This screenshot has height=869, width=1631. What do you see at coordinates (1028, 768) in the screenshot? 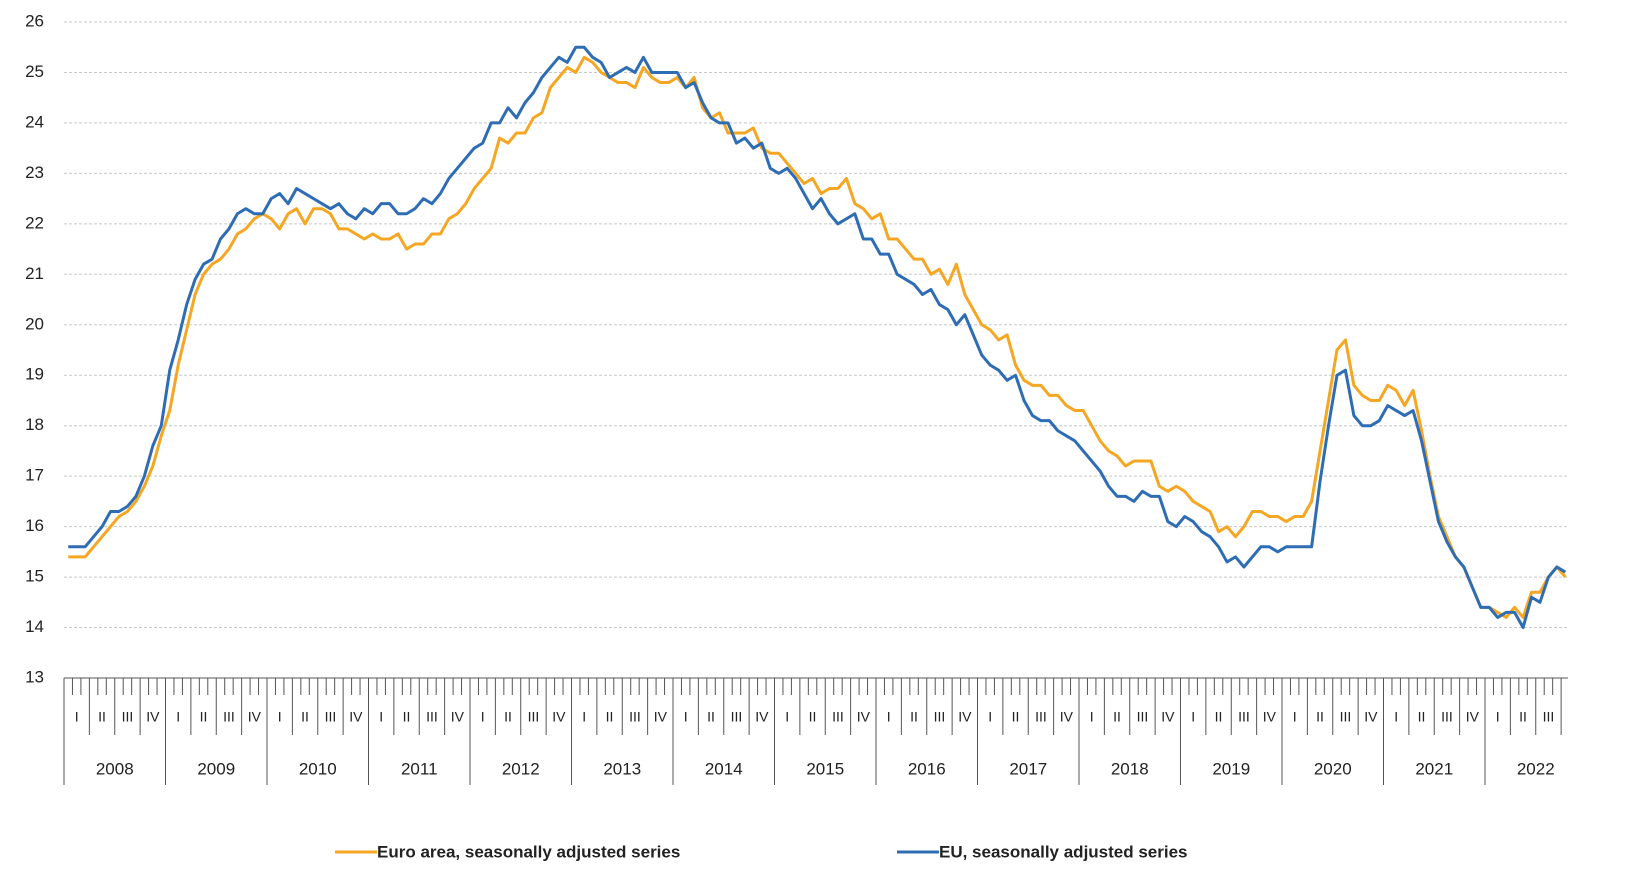
I see `year-label: 2017` at bounding box center [1028, 768].